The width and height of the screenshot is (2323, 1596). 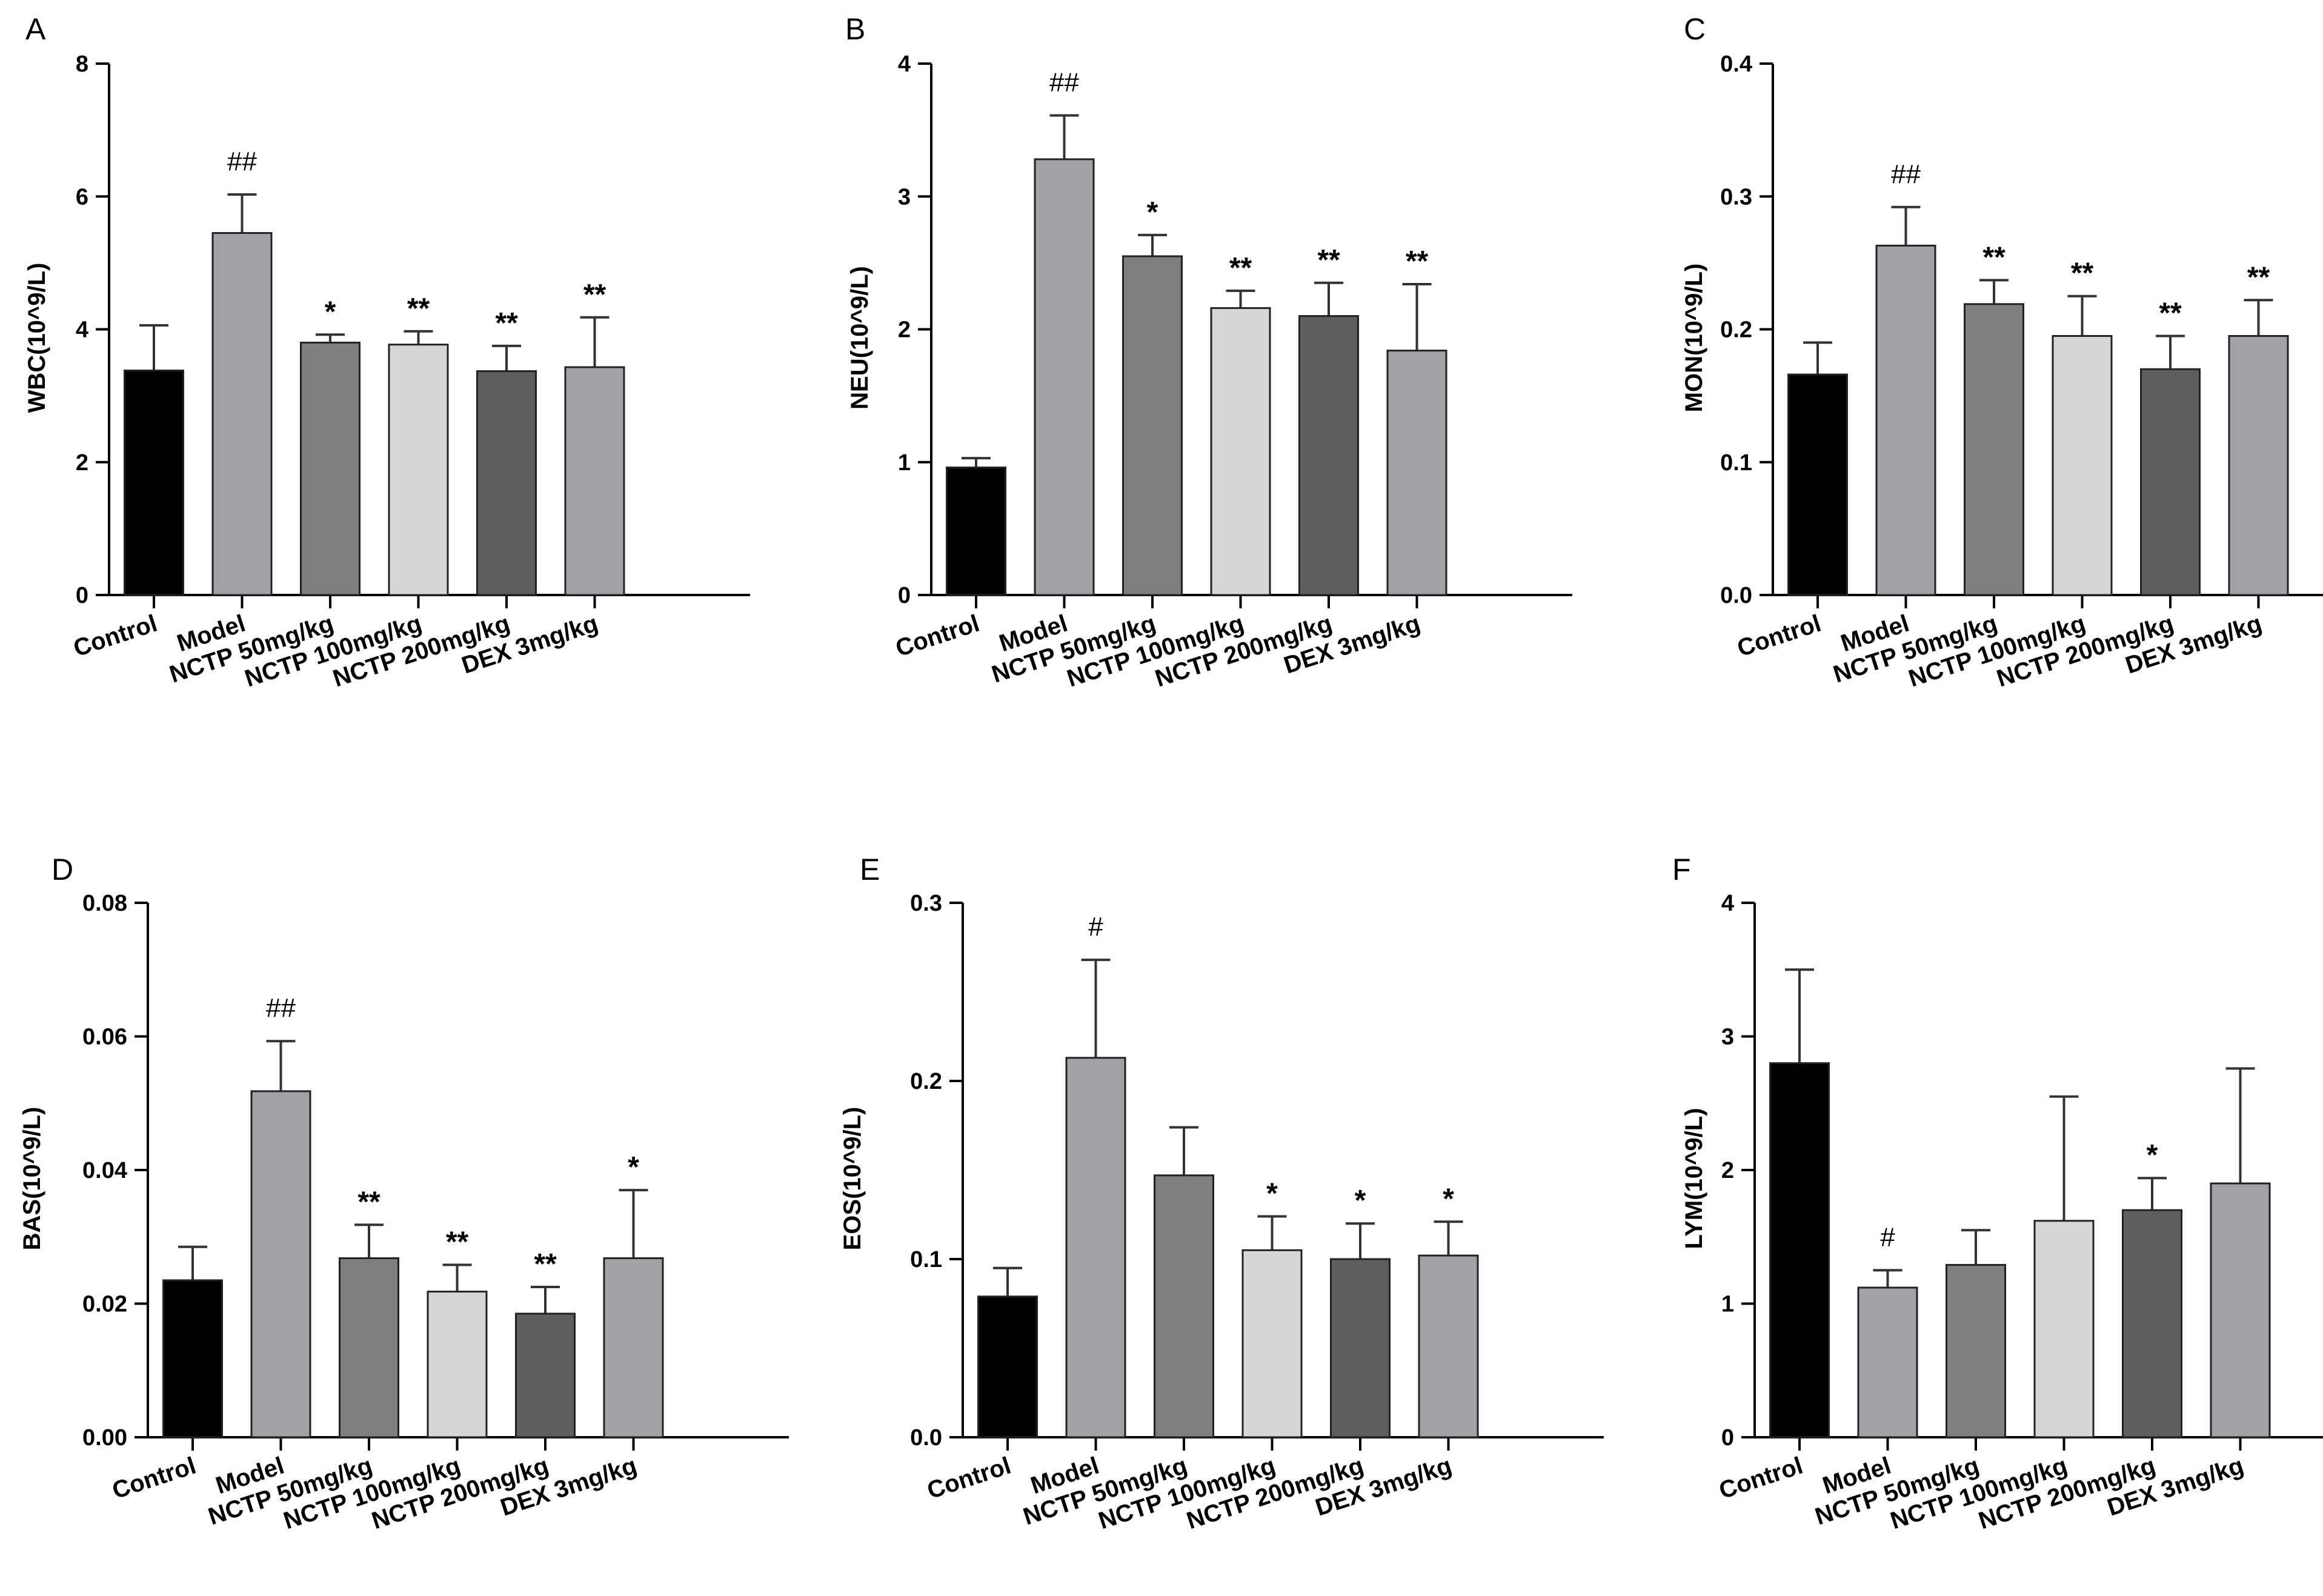 I want to click on panel-letter: A, so click(x=35, y=29).